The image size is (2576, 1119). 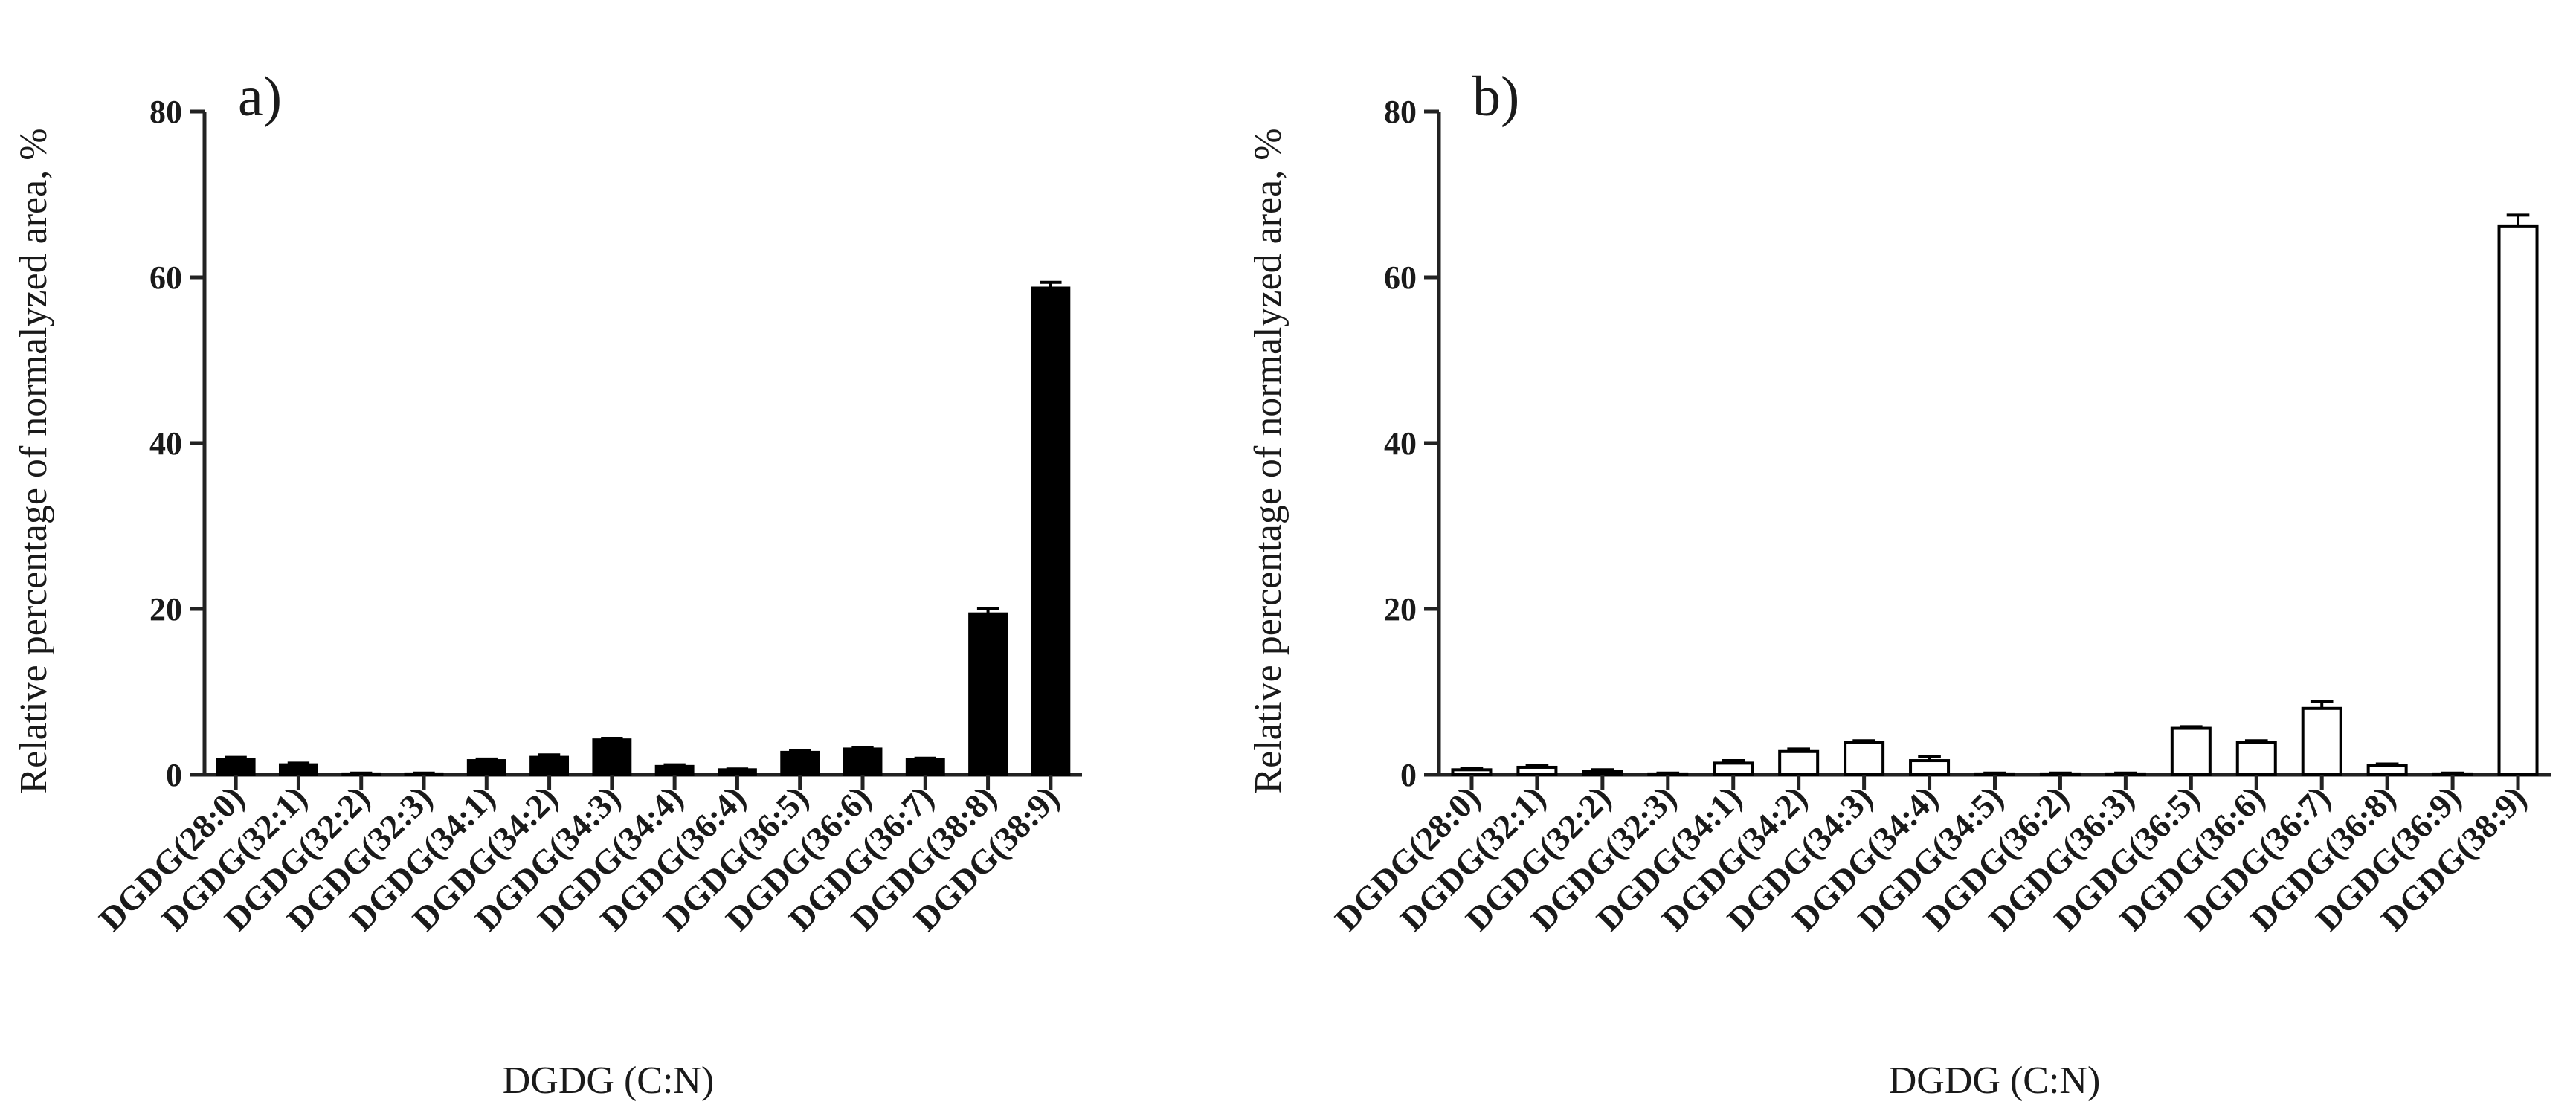 I want to click on y-tick-label-a: 80, so click(x=165, y=112).